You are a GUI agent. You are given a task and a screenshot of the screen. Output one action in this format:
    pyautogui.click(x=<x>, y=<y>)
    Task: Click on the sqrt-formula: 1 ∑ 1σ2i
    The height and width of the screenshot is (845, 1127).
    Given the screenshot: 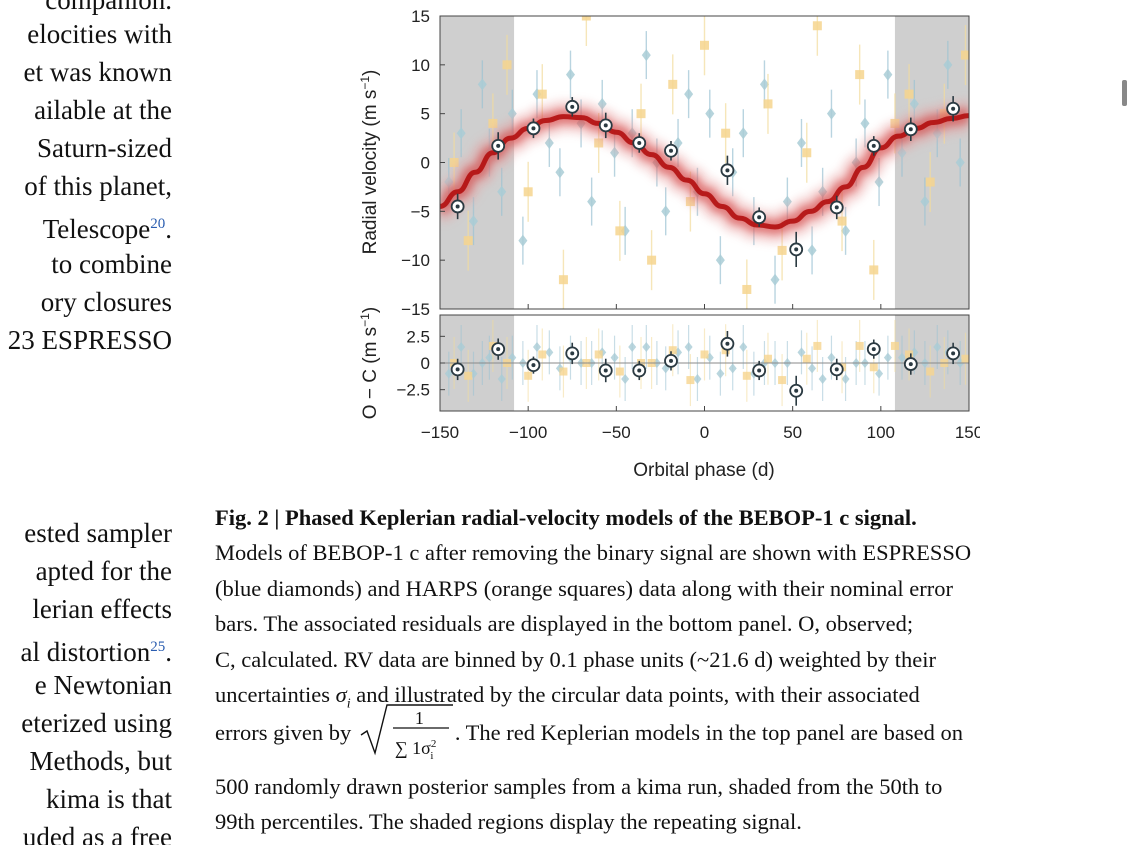 What is the action you would take?
    pyautogui.click(x=406, y=733)
    